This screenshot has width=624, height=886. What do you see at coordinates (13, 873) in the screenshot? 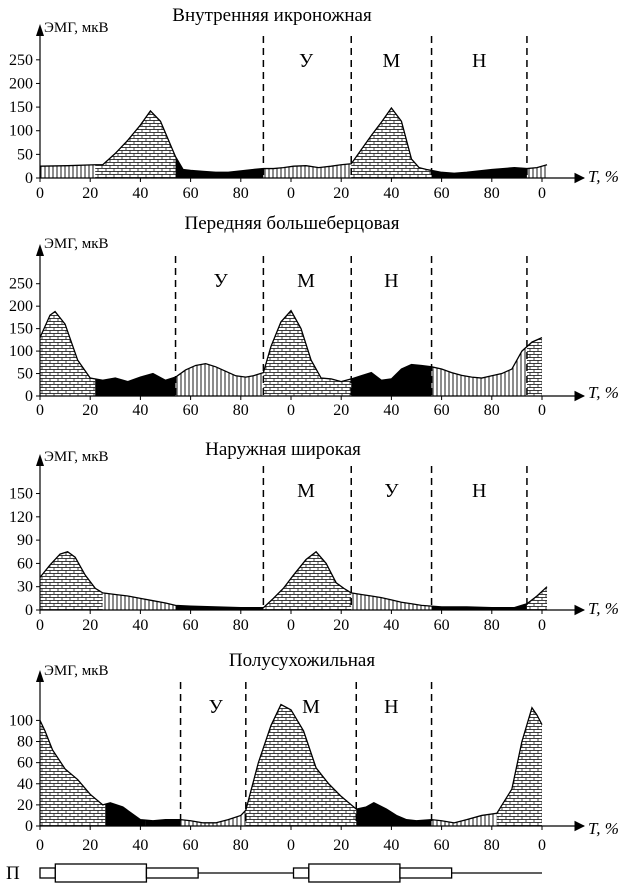
I see `gait-label: П` at bounding box center [13, 873].